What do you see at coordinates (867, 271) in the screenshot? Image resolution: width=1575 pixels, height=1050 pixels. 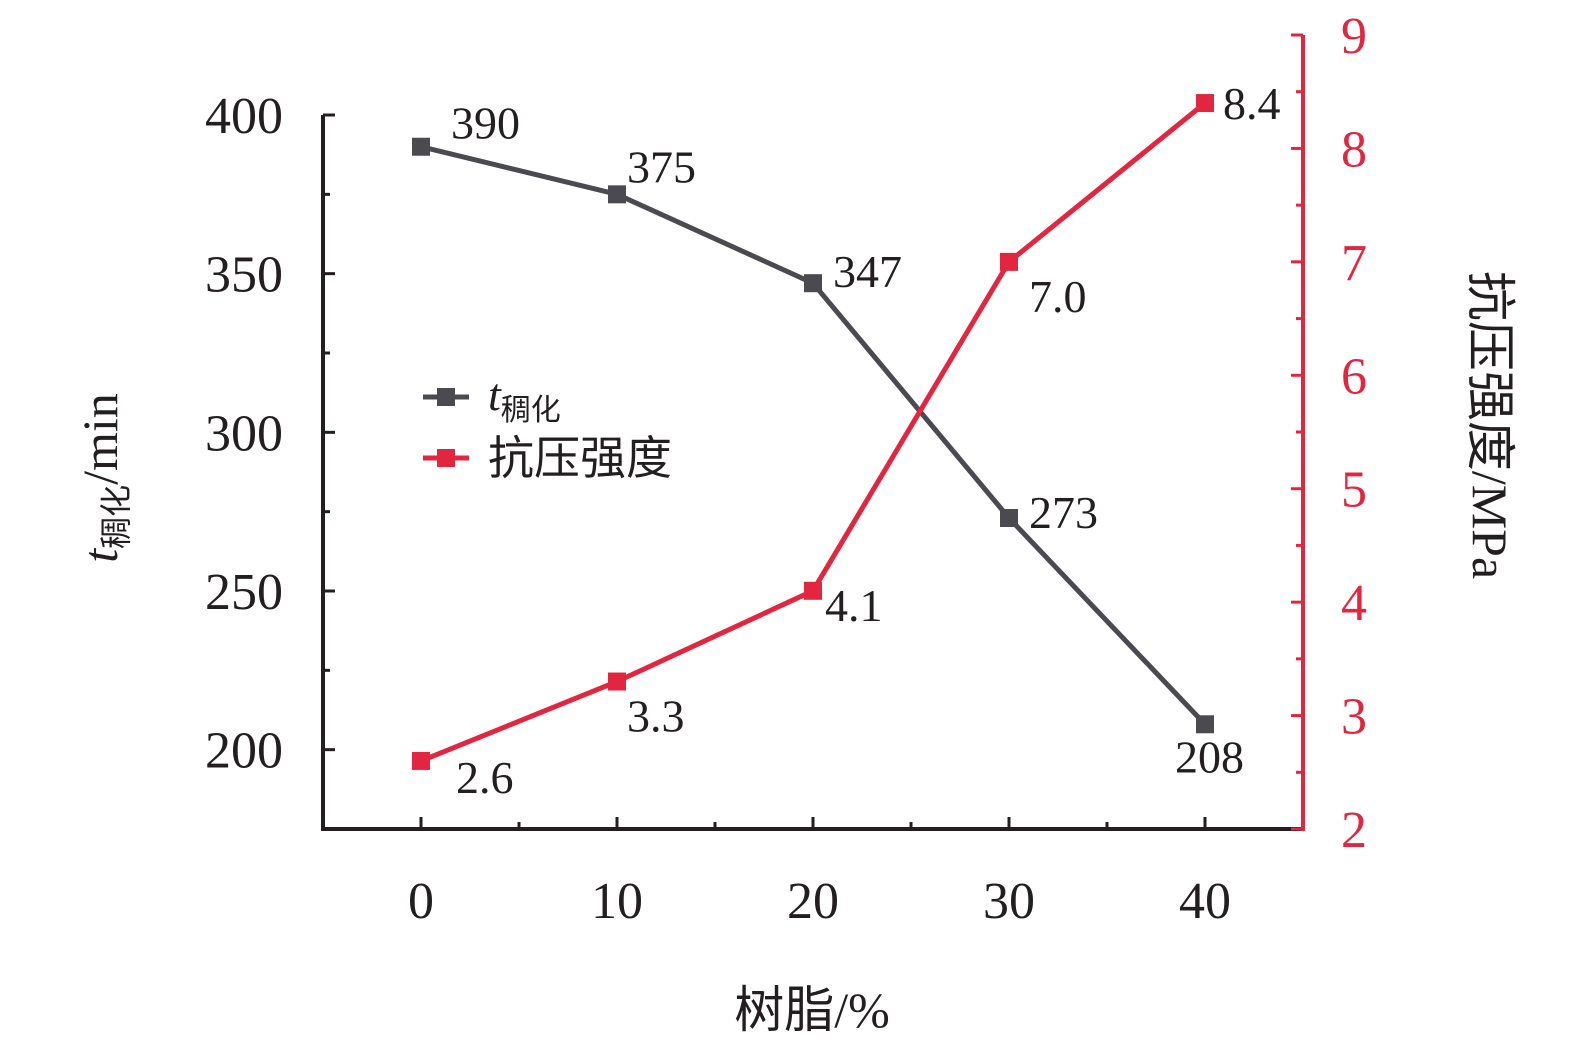 I see `data-label-time: 347` at bounding box center [867, 271].